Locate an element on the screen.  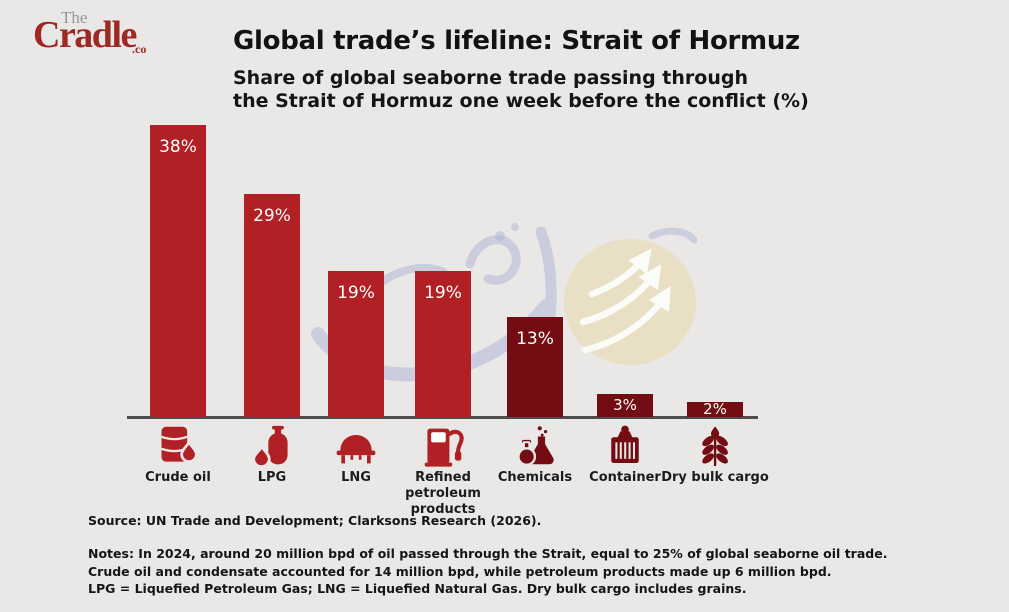
category-label: Dry bulk cargo is located at coordinates (715, 477).